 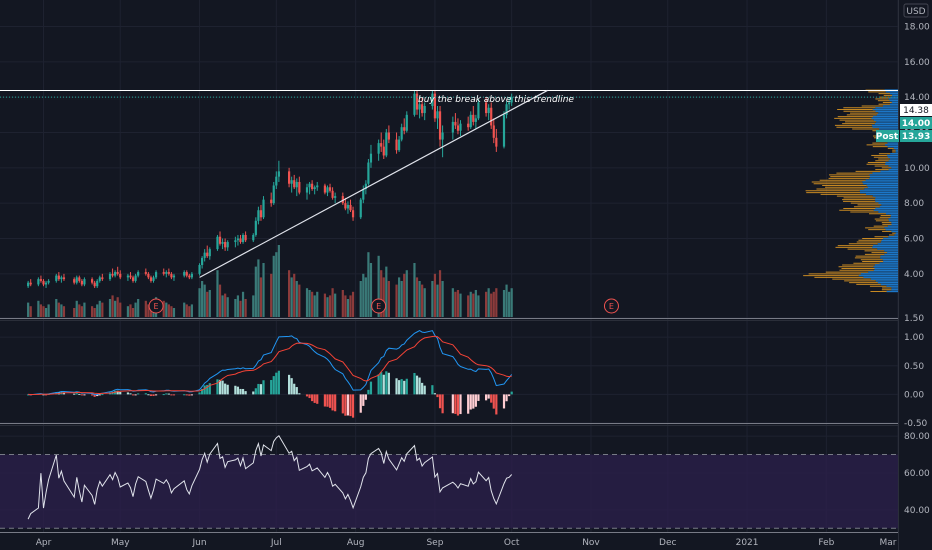 What do you see at coordinates (916, 111) in the screenshot?
I see `resistance-price: 14.38` at bounding box center [916, 111].